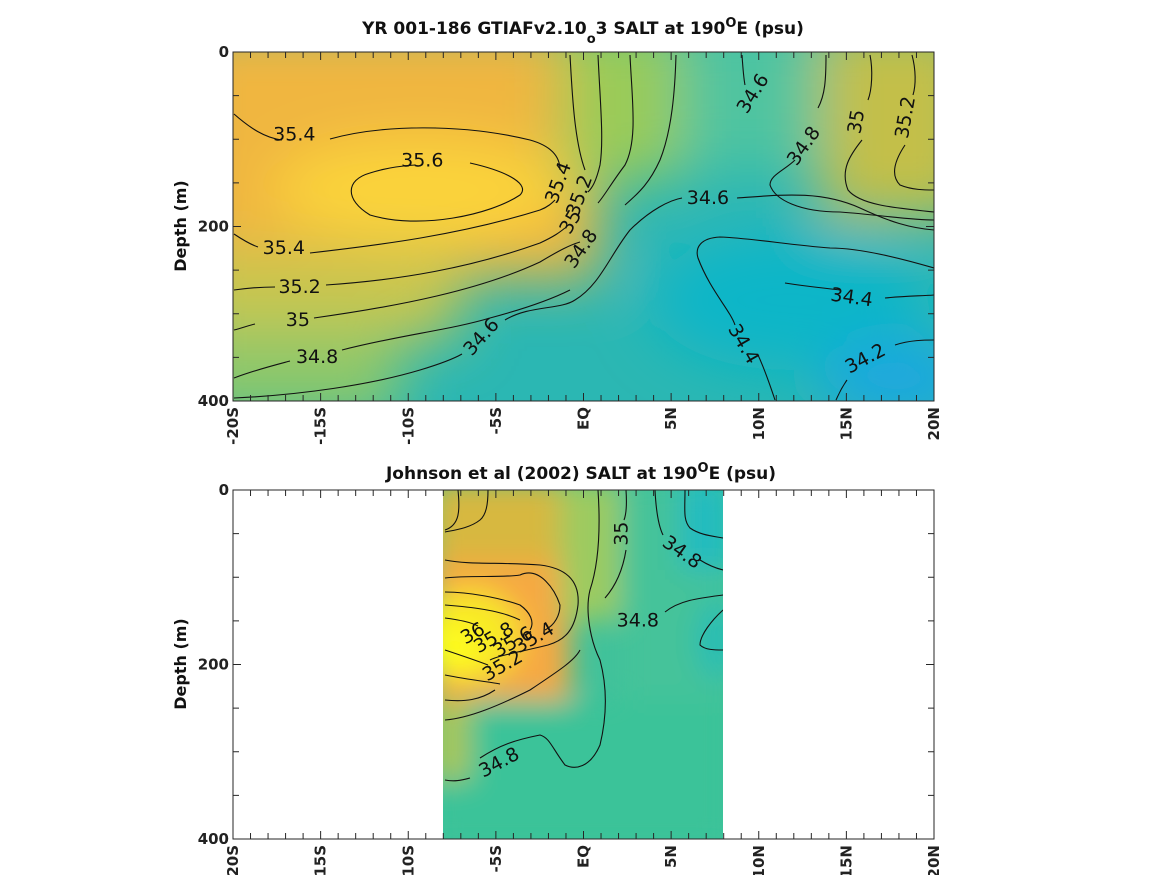 The image size is (1167, 875). What do you see at coordinates (180, 226) in the screenshot?
I see `y-axis-label-top: Depth (m)` at bounding box center [180, 226].